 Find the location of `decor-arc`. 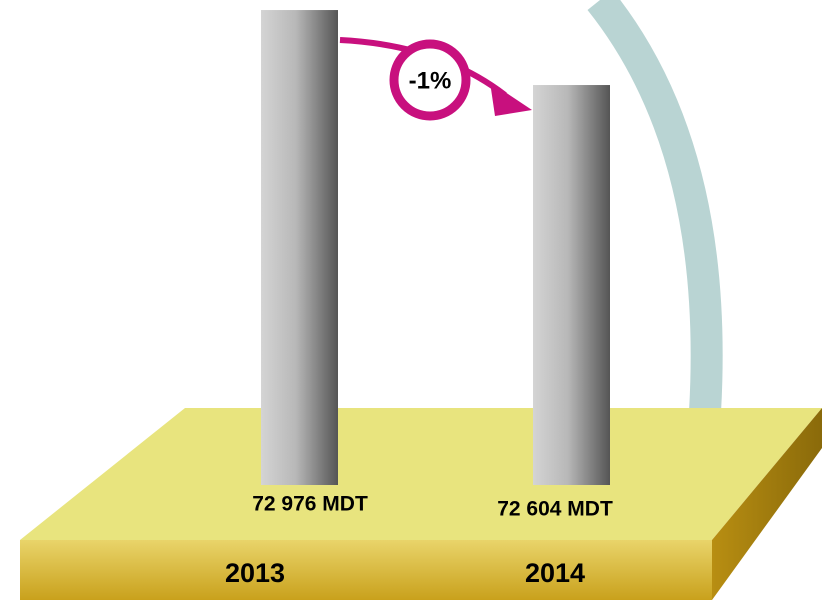

decor-arc is located at coordinates (655, 206).